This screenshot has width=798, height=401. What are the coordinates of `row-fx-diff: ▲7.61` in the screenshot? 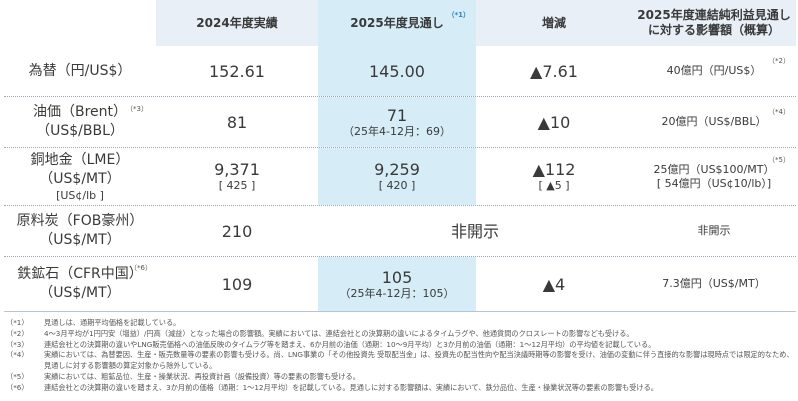 It's located at (554, 71).